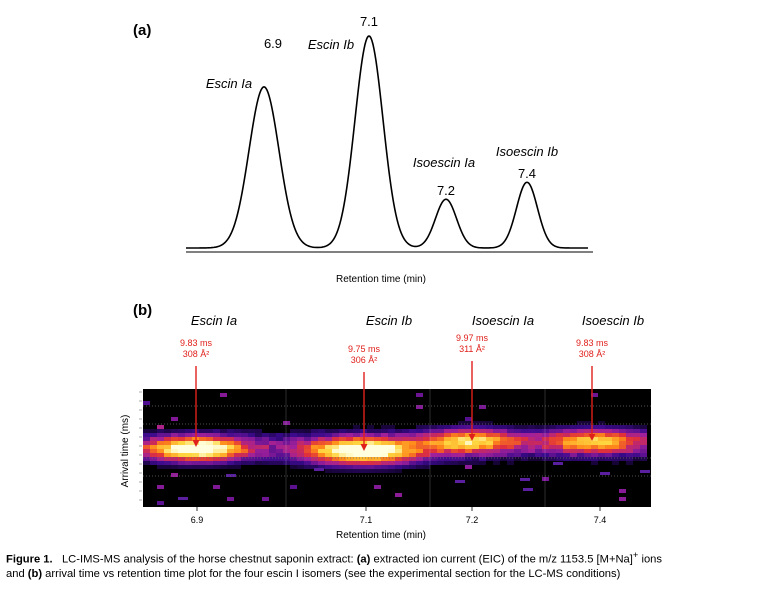  I want to click on heatmap-cells, so click(396, 449).